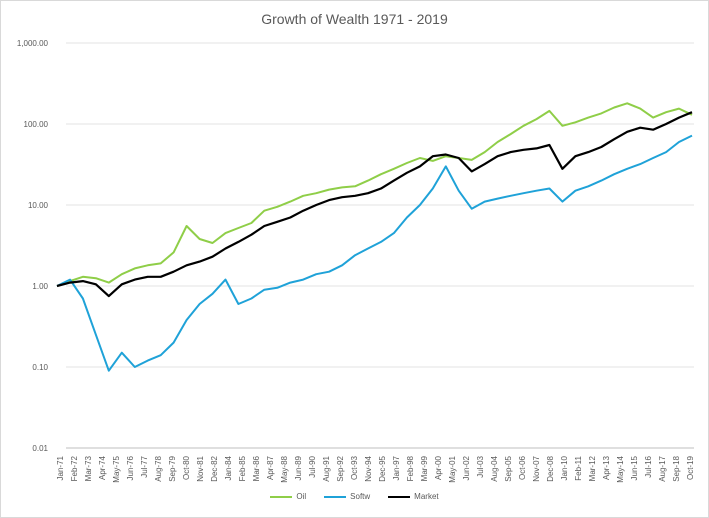 The height and width of the screenshot is (518, 709). Describe the element at coordinates (676, 468) in the screenshot. I see `x-tick-label: Sep-18` at that location.